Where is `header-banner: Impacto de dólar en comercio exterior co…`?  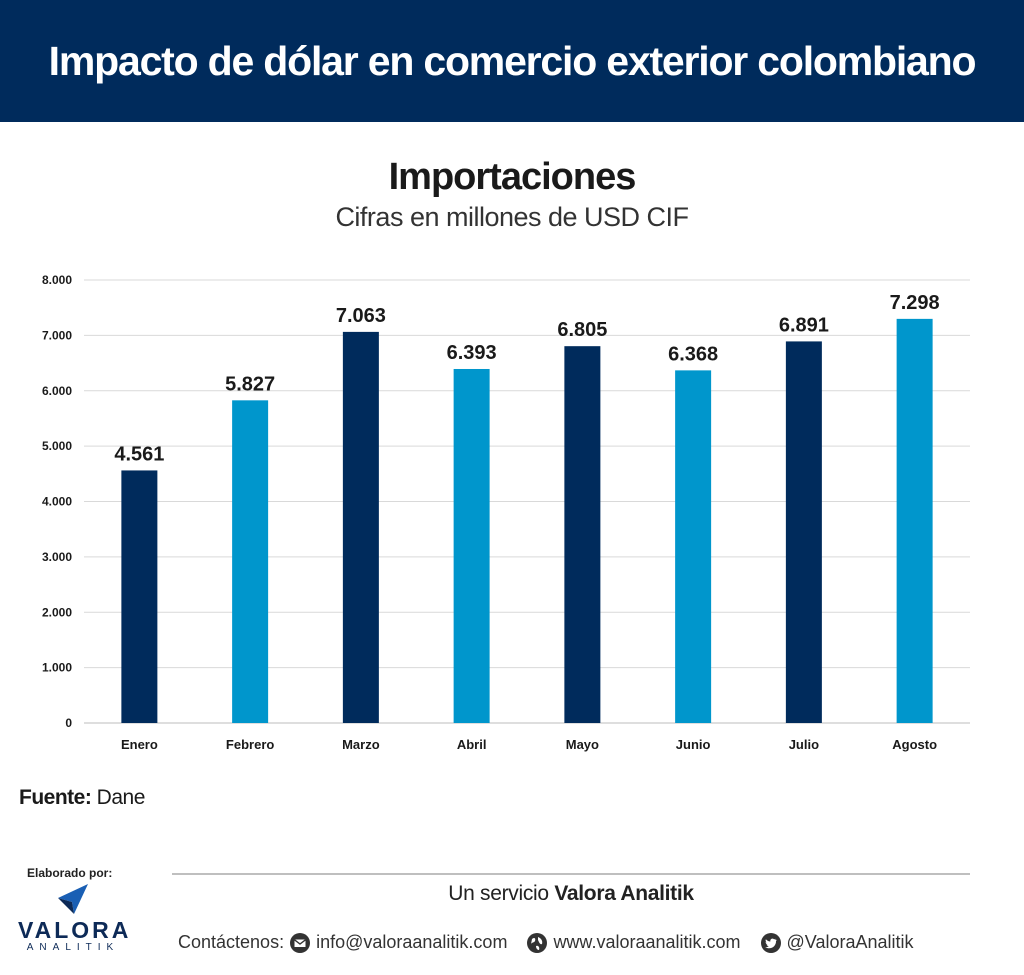
header-banner: Impacto de dólar en comercio exterior co… is located at coordinates (512, 61).